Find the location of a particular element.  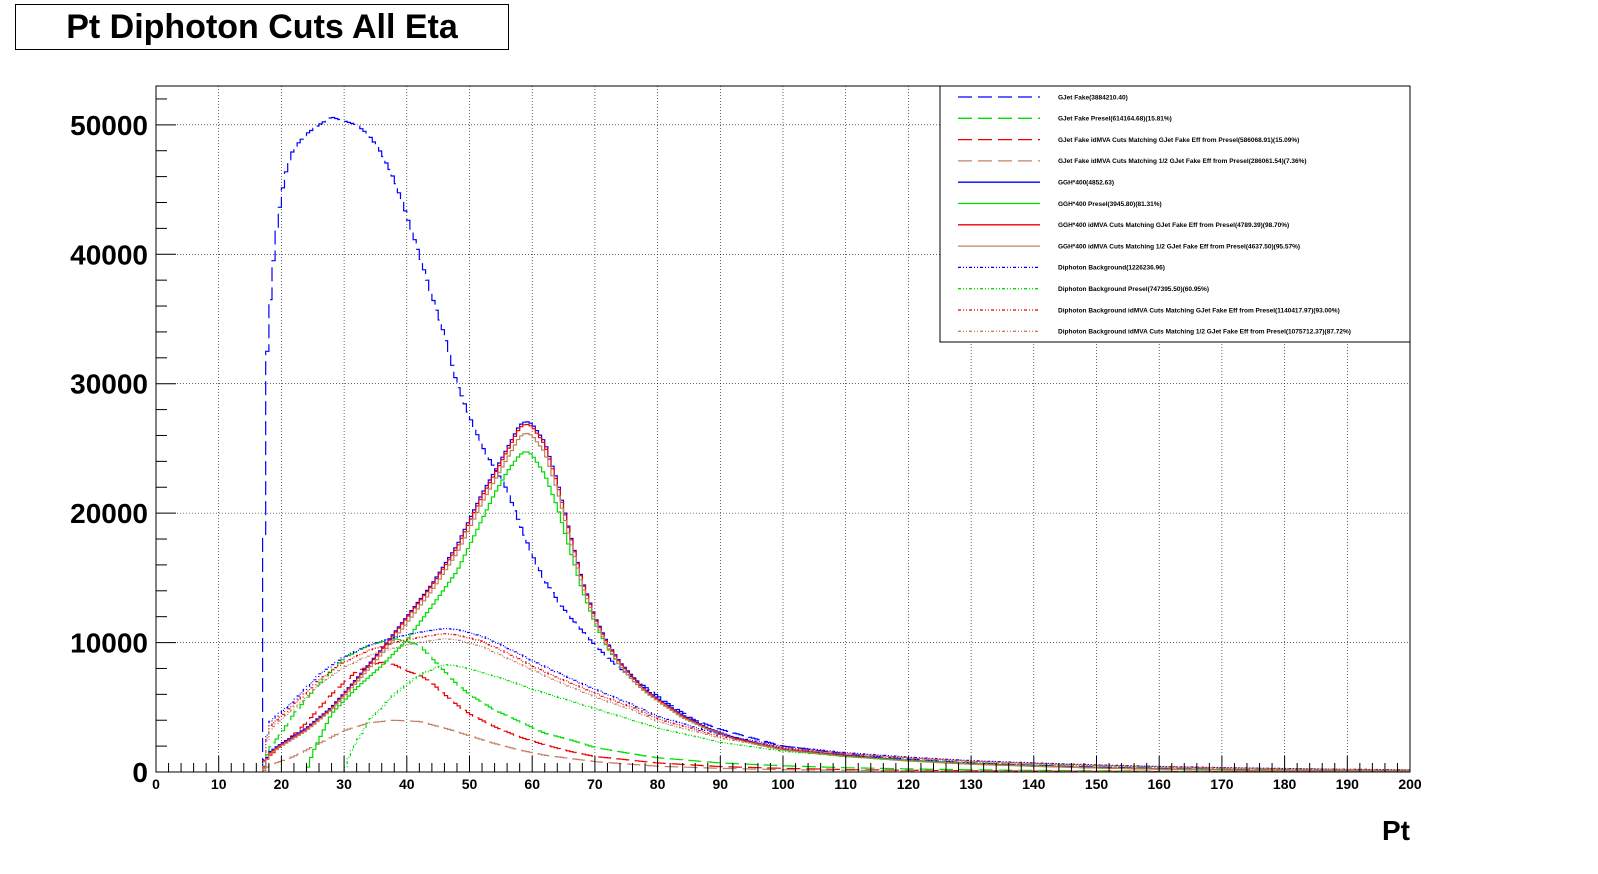

x-tick-label: 130 is located at coordinates (971, 784).